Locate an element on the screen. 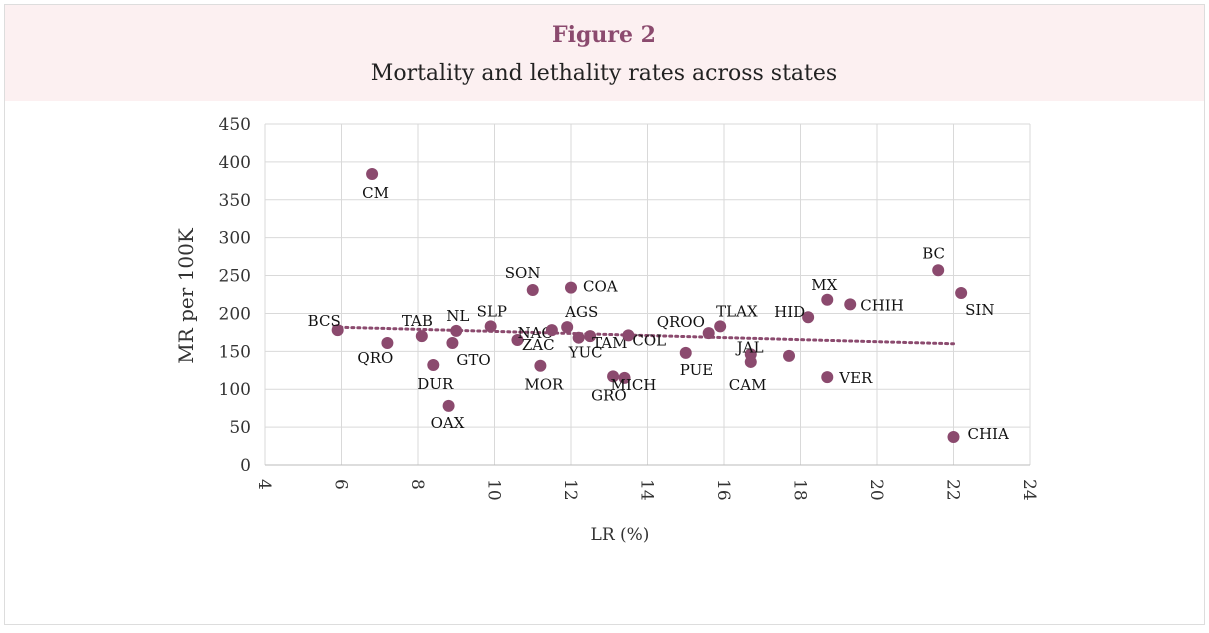 The image size is (1209, 633). point-label: QRO is located at coordinates (375, 358).